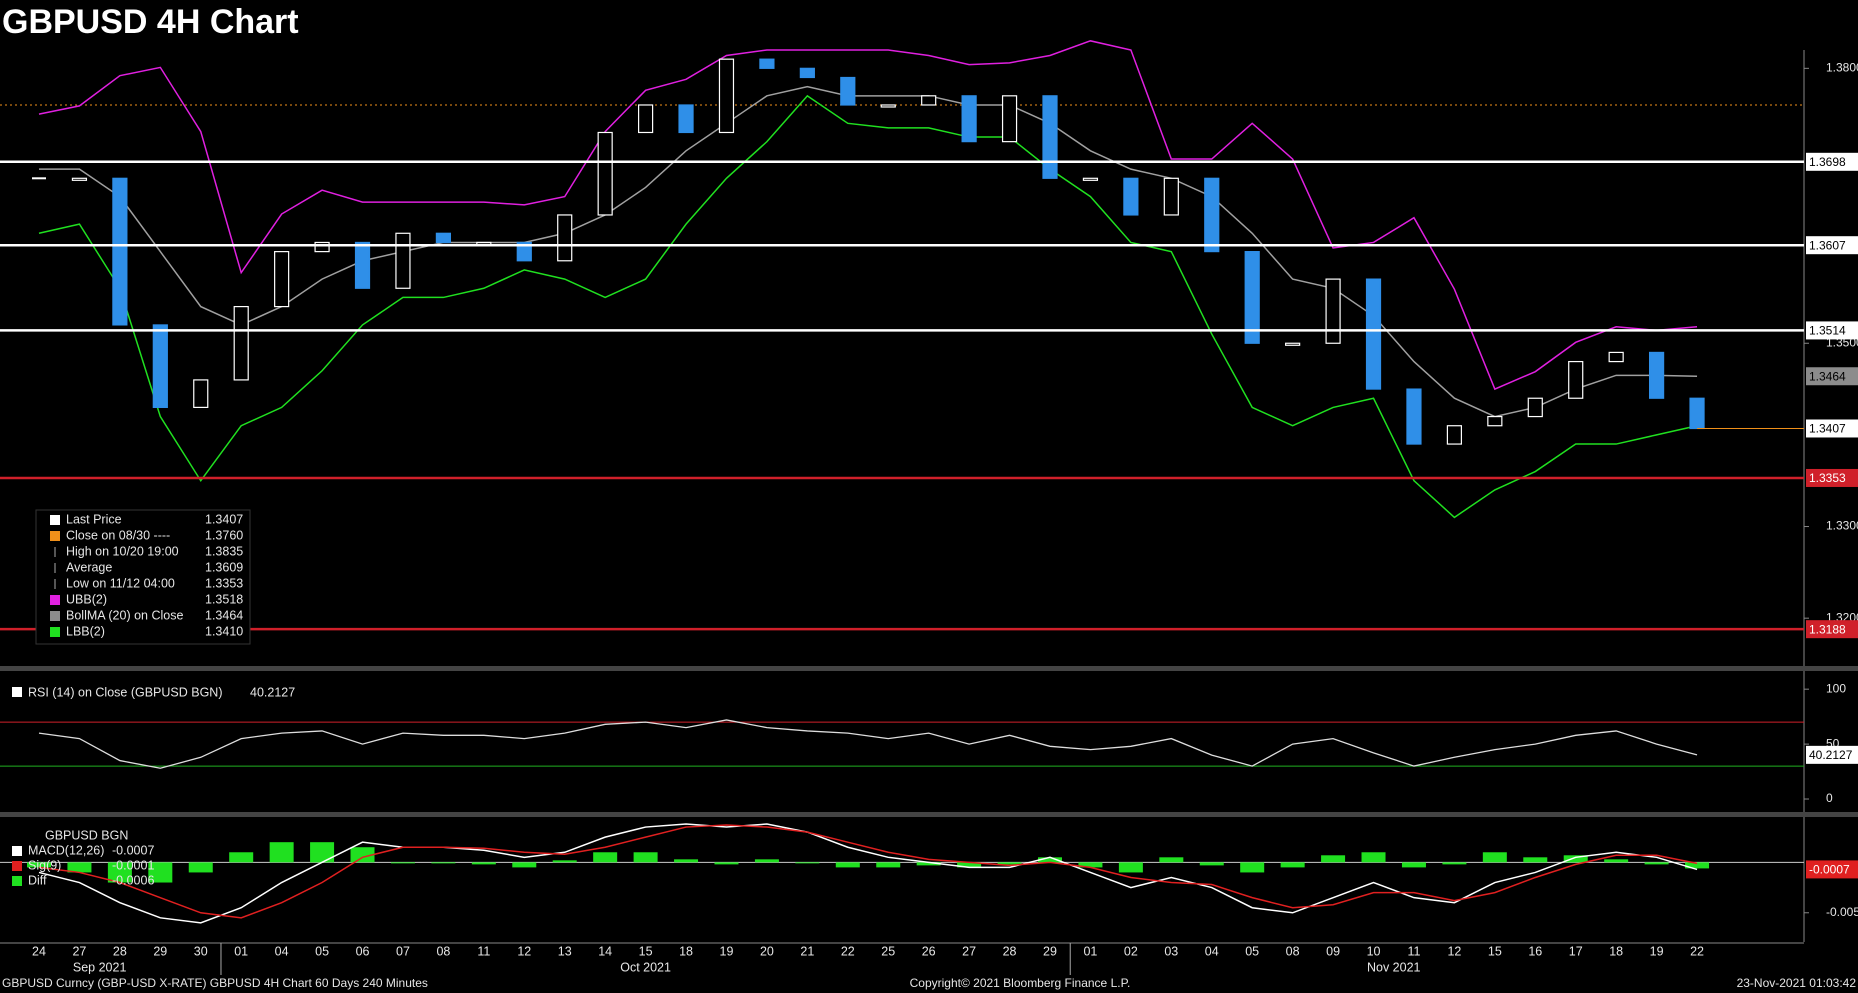 This screenshot has width=1858, height=993. Describe the element at coordinates (1333, 951) in the screenshot. I see `x-tick-label: 09` at that location.